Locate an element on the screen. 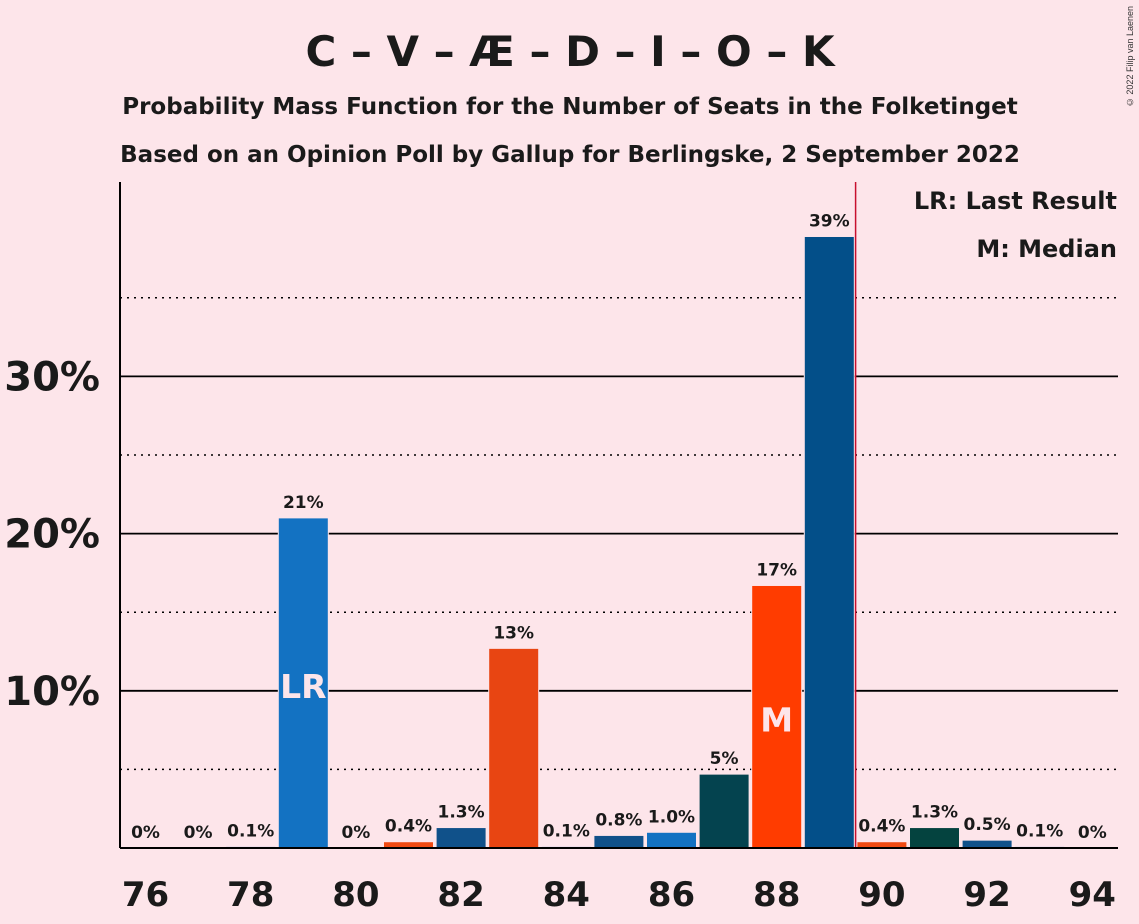  bar-value-label: 13% is located at coordinates (513, 633).